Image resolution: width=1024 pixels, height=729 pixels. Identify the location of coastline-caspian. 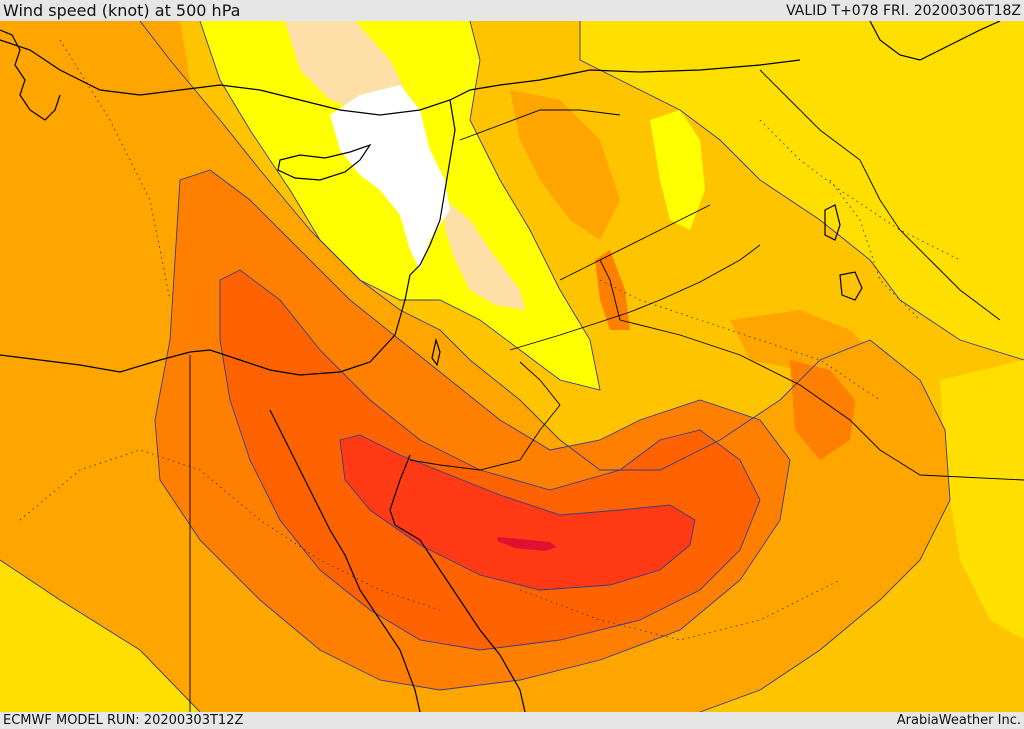
(935, 41).